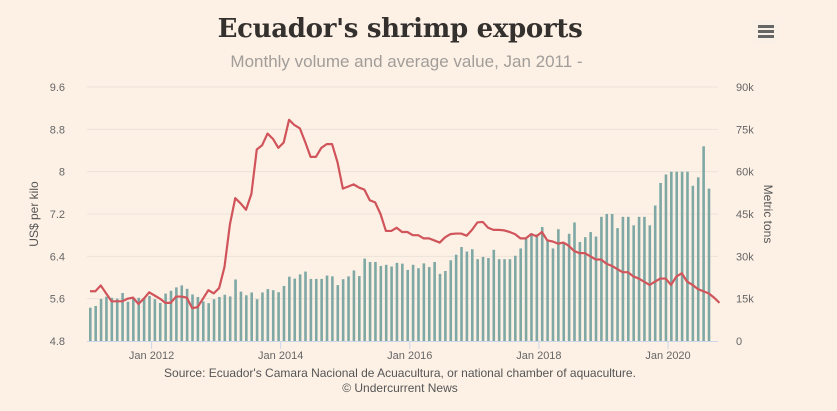  I want to click on y-axis-left-title: US$ per kilo, so click(34, 214).